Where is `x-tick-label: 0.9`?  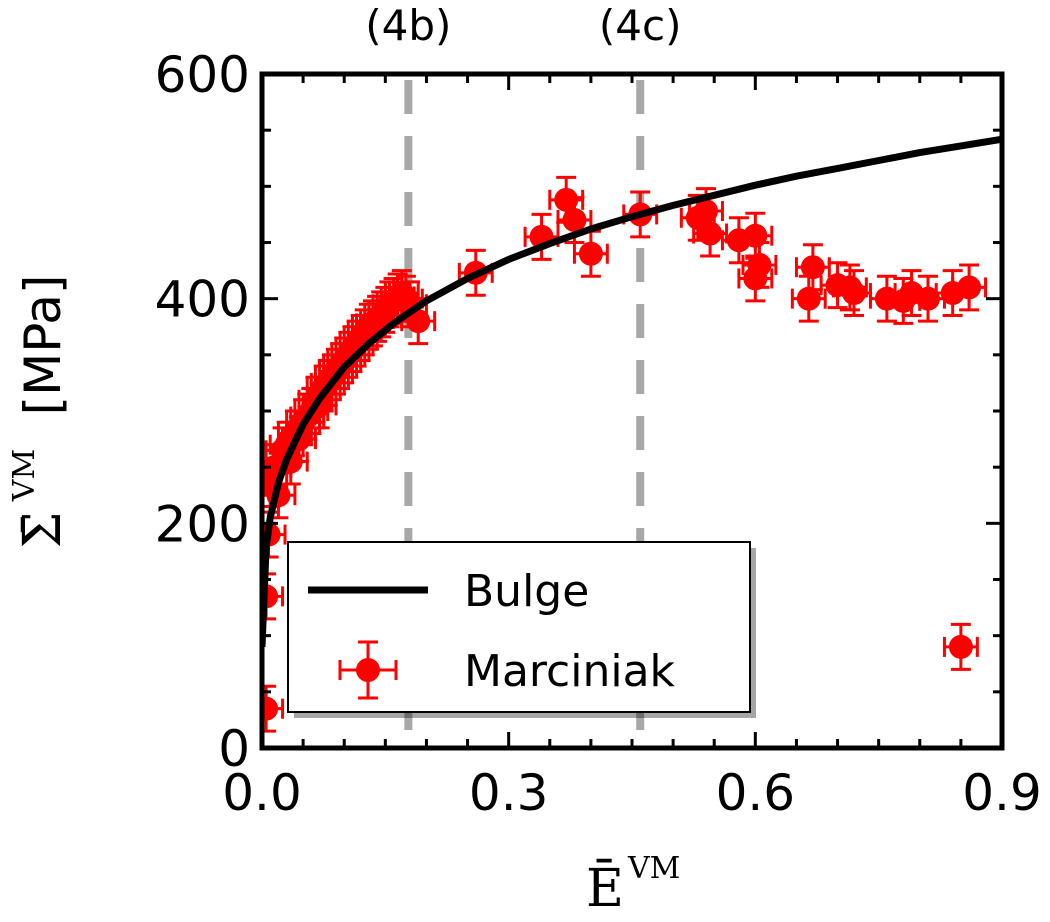
x-tick-label: 0.9 is located at coordinates (1002, 793).